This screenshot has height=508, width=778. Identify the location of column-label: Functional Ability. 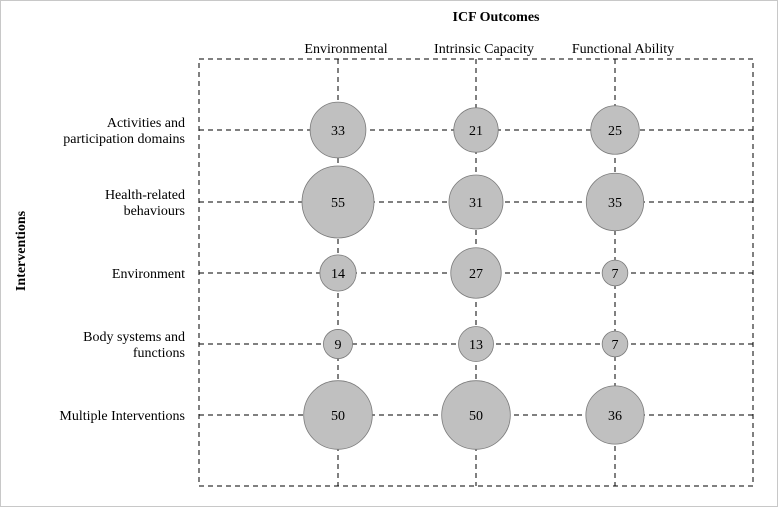
(623, 49).